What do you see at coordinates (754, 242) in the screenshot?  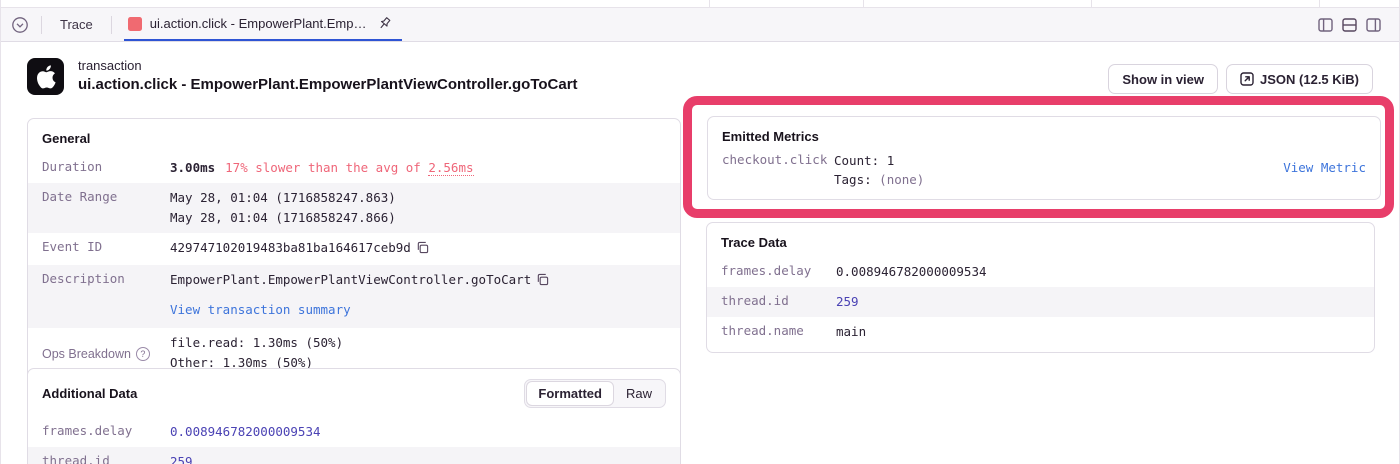 I see `trace-data-title: Trace Data` at bounding box center [754, 242].